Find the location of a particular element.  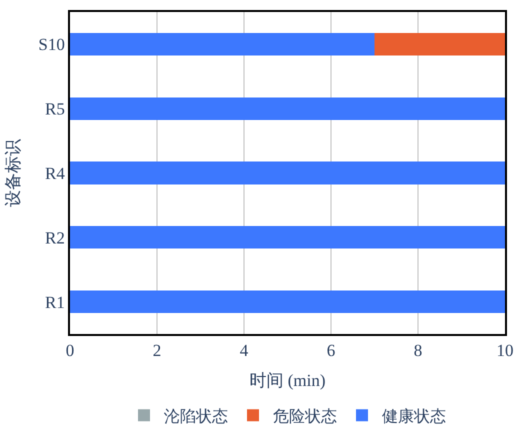

x-tick-label: 10 is located at coordinates (505, 350).